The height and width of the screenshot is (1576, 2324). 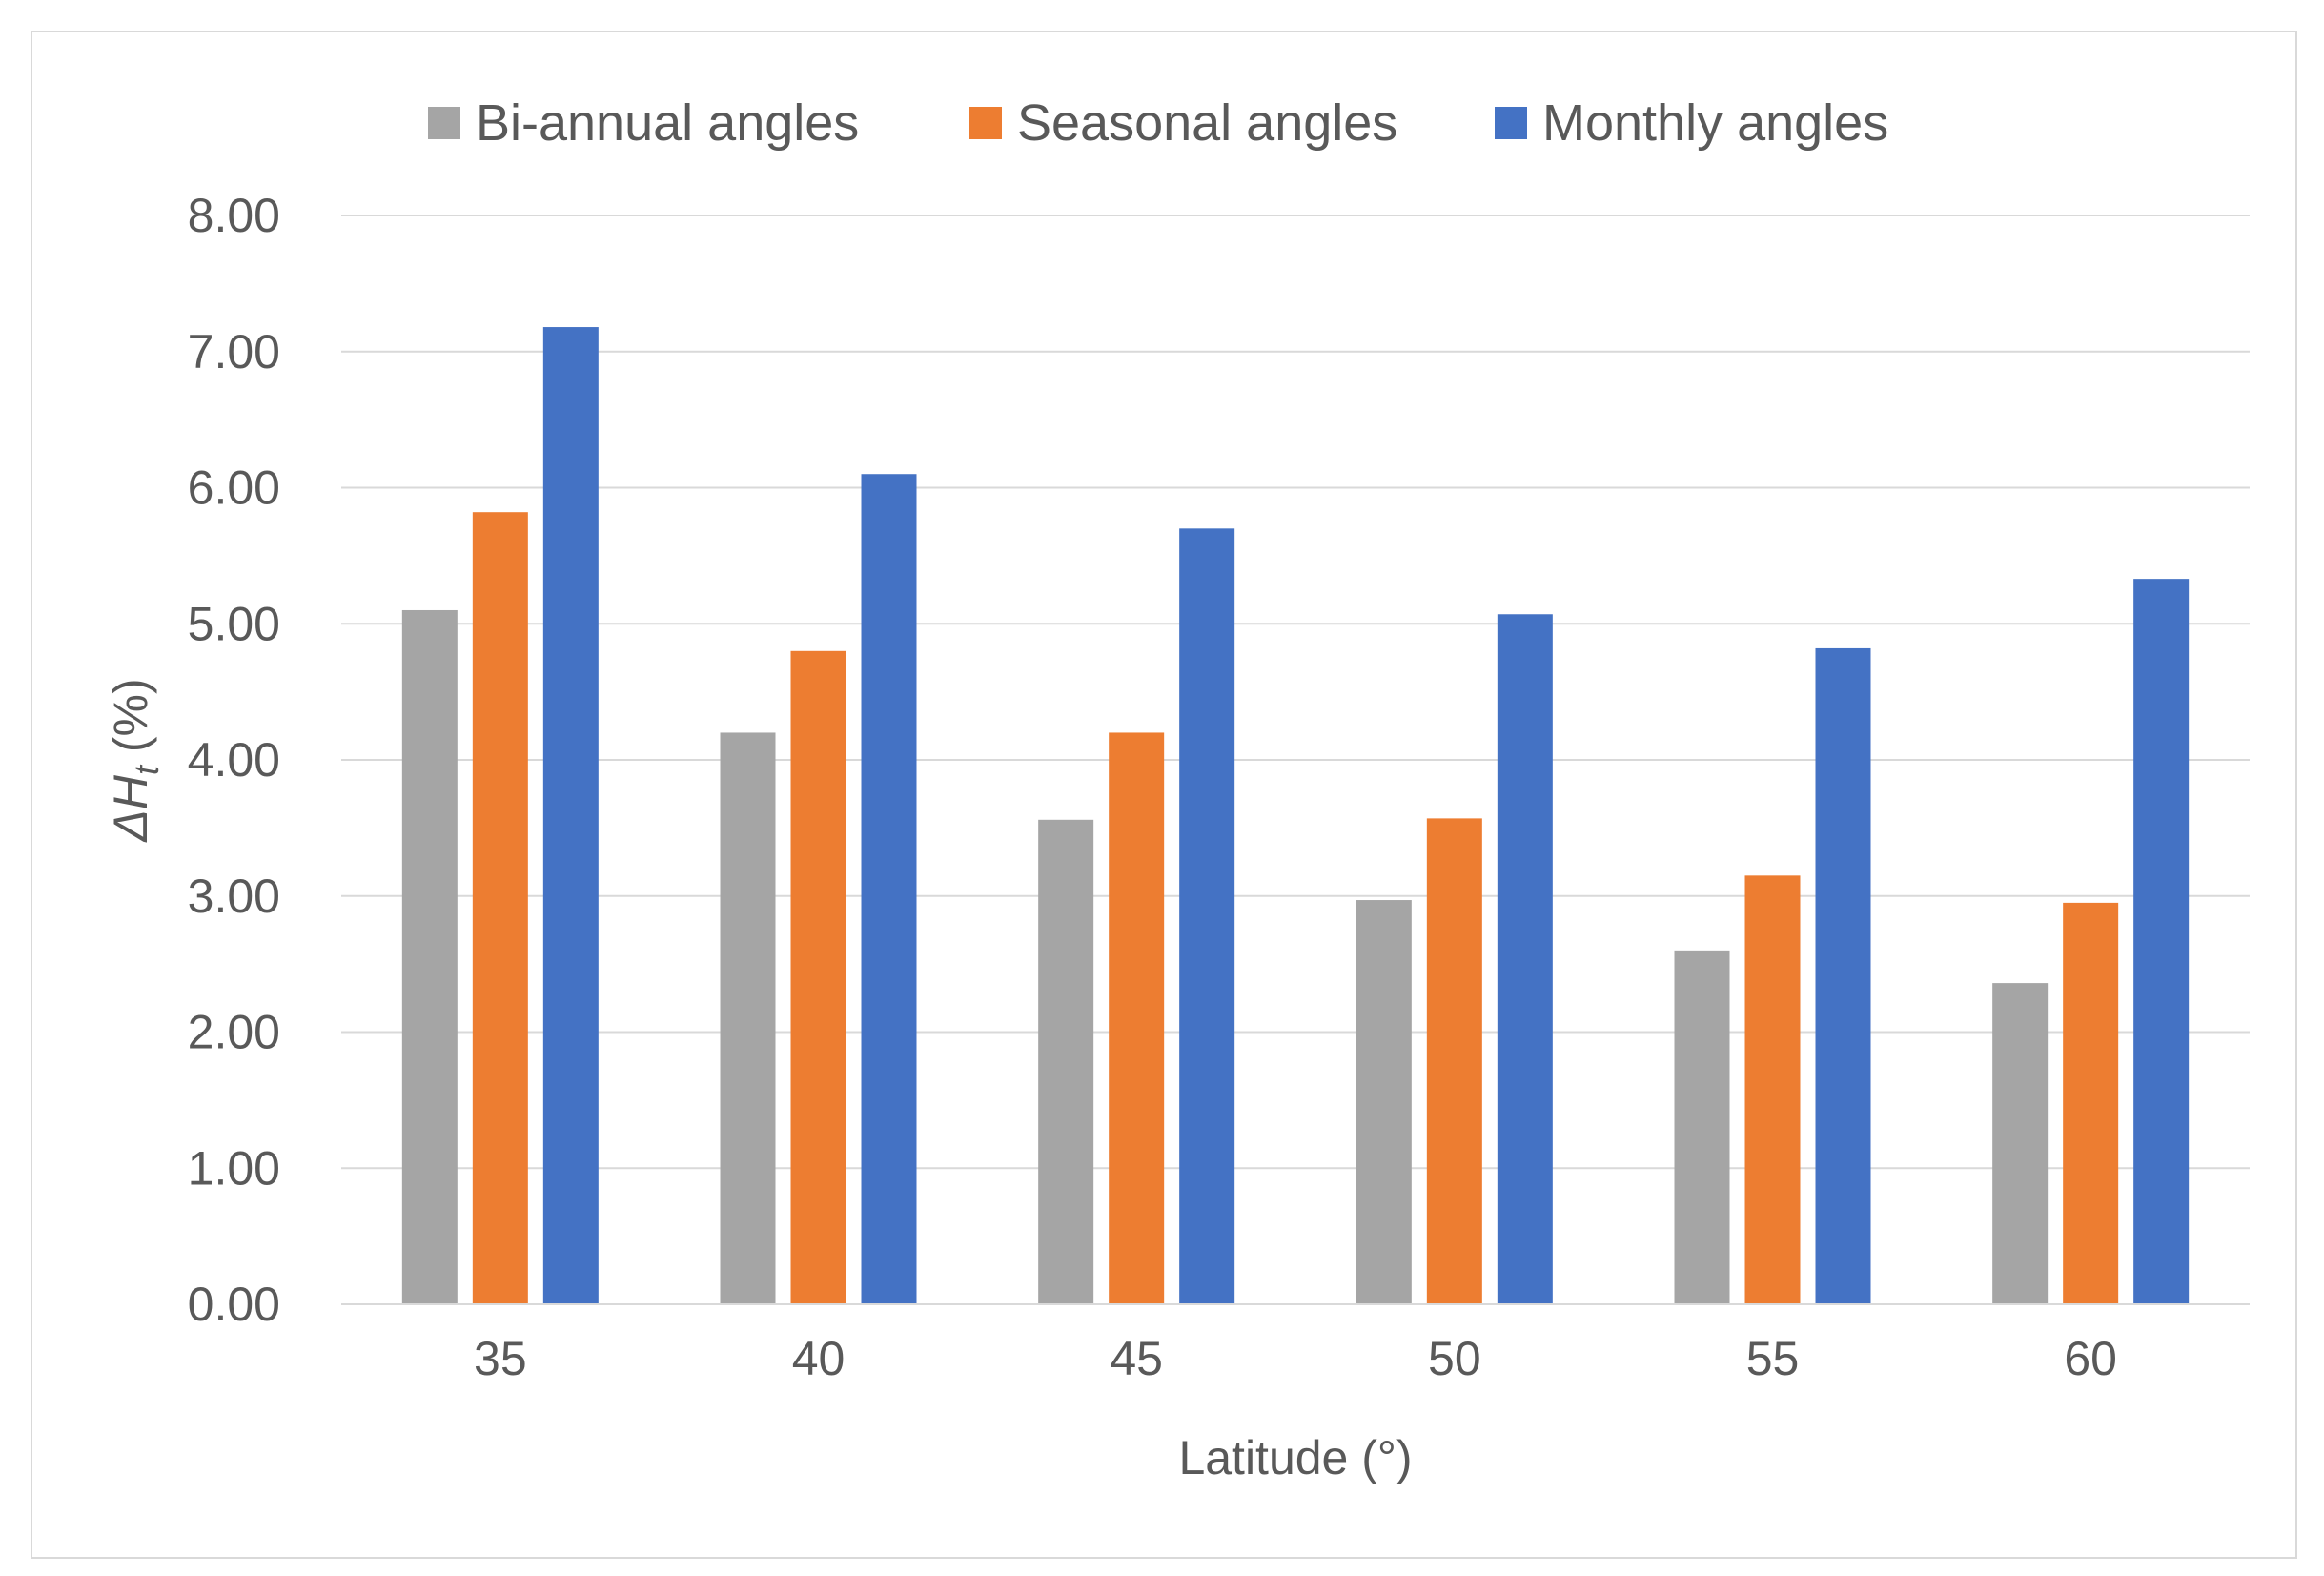 What do you see at coordinates (501, 1359) in the screenshot?
I see `x-tick-label: 35` at bounding box center [501, 1359].